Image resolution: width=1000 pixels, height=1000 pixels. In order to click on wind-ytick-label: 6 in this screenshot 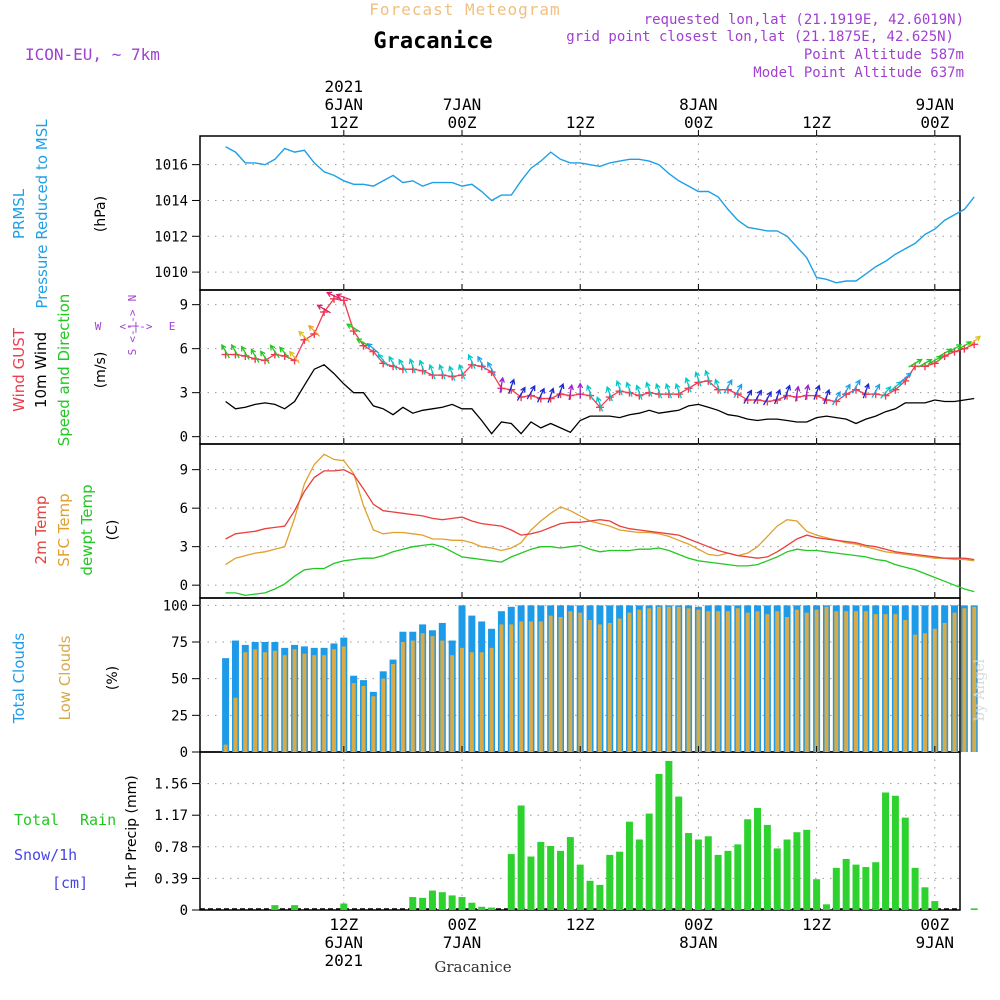, I will do `click(184, 350)`.